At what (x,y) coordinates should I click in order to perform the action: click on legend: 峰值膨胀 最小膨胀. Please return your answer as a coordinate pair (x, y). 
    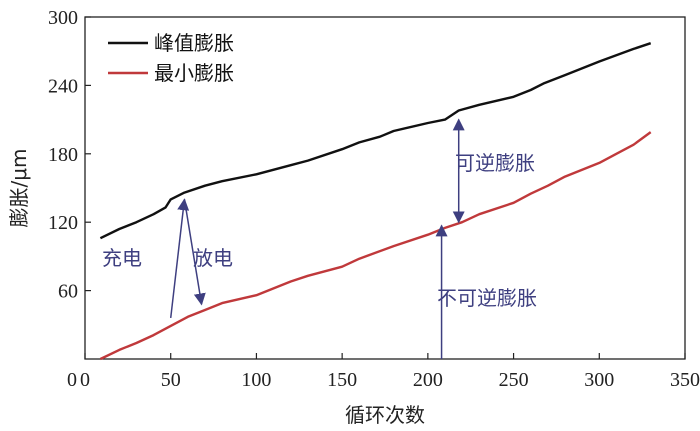
    Looking at the image, I should click on (171, 58).